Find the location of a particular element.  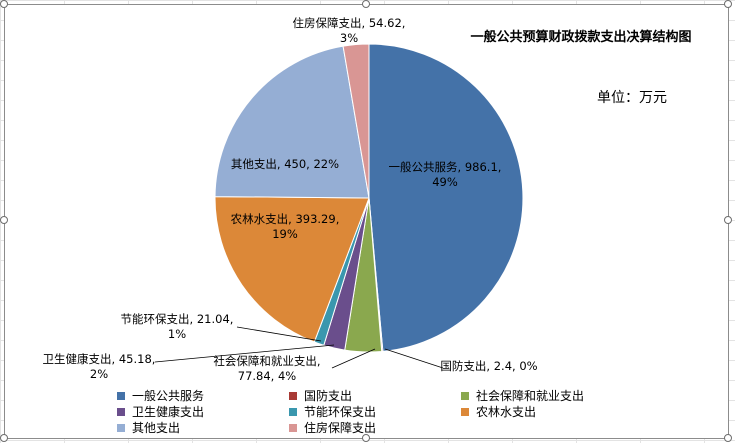

legend-label-0: 一般公共服务 is located at coordinates (168, 396).